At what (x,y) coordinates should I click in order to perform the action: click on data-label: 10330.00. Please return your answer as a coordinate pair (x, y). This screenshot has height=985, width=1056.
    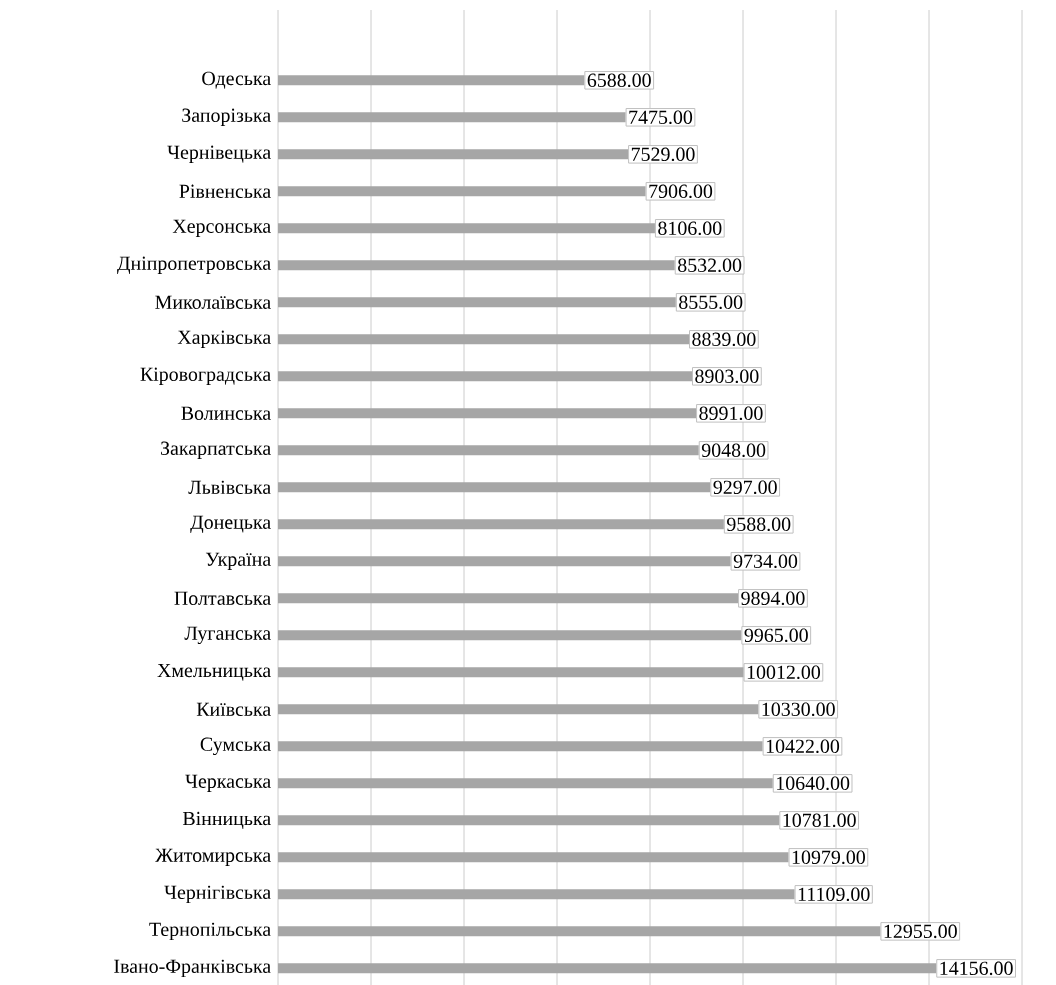
    Looking at the image, I should click on (798, 709).